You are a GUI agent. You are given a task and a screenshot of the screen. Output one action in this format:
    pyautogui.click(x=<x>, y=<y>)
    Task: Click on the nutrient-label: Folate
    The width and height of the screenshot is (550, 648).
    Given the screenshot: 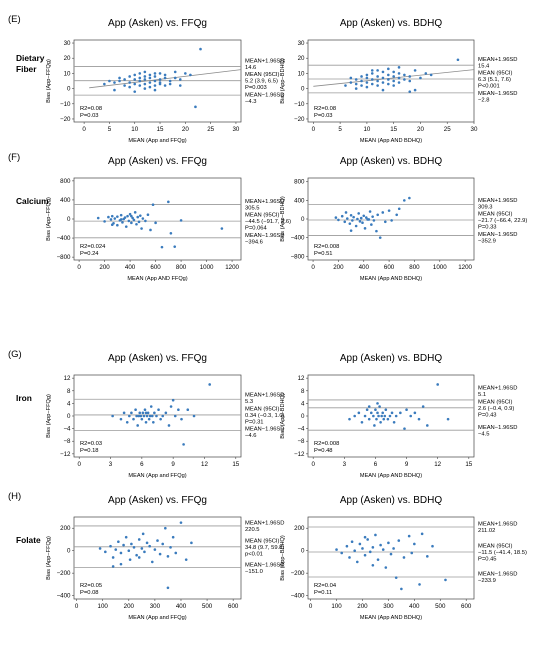 What is the action you would take?
    pyautogui.click(x=28, y=540)
    